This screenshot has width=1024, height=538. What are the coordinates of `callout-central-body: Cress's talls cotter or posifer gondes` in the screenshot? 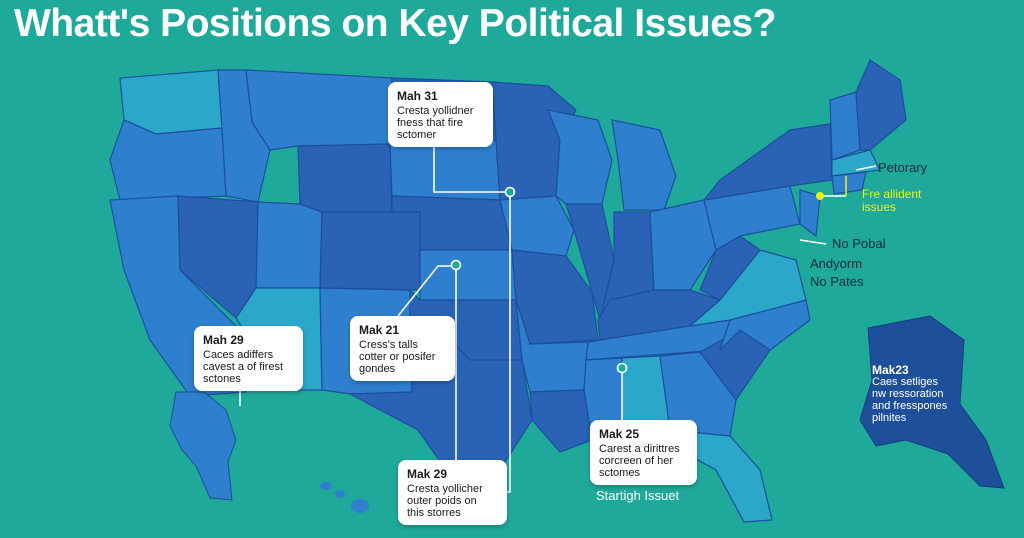 It's located at (397, 357).